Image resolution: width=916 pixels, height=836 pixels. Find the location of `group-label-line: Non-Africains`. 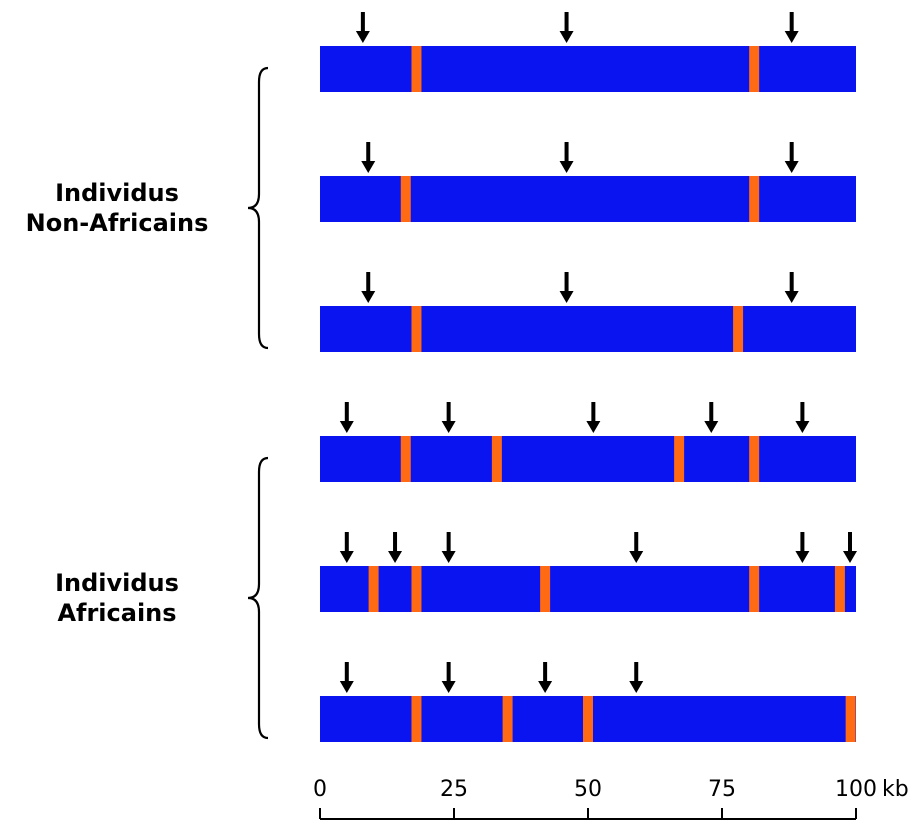

group-label-line: Non-Africains is located at coordinates (117, 223).